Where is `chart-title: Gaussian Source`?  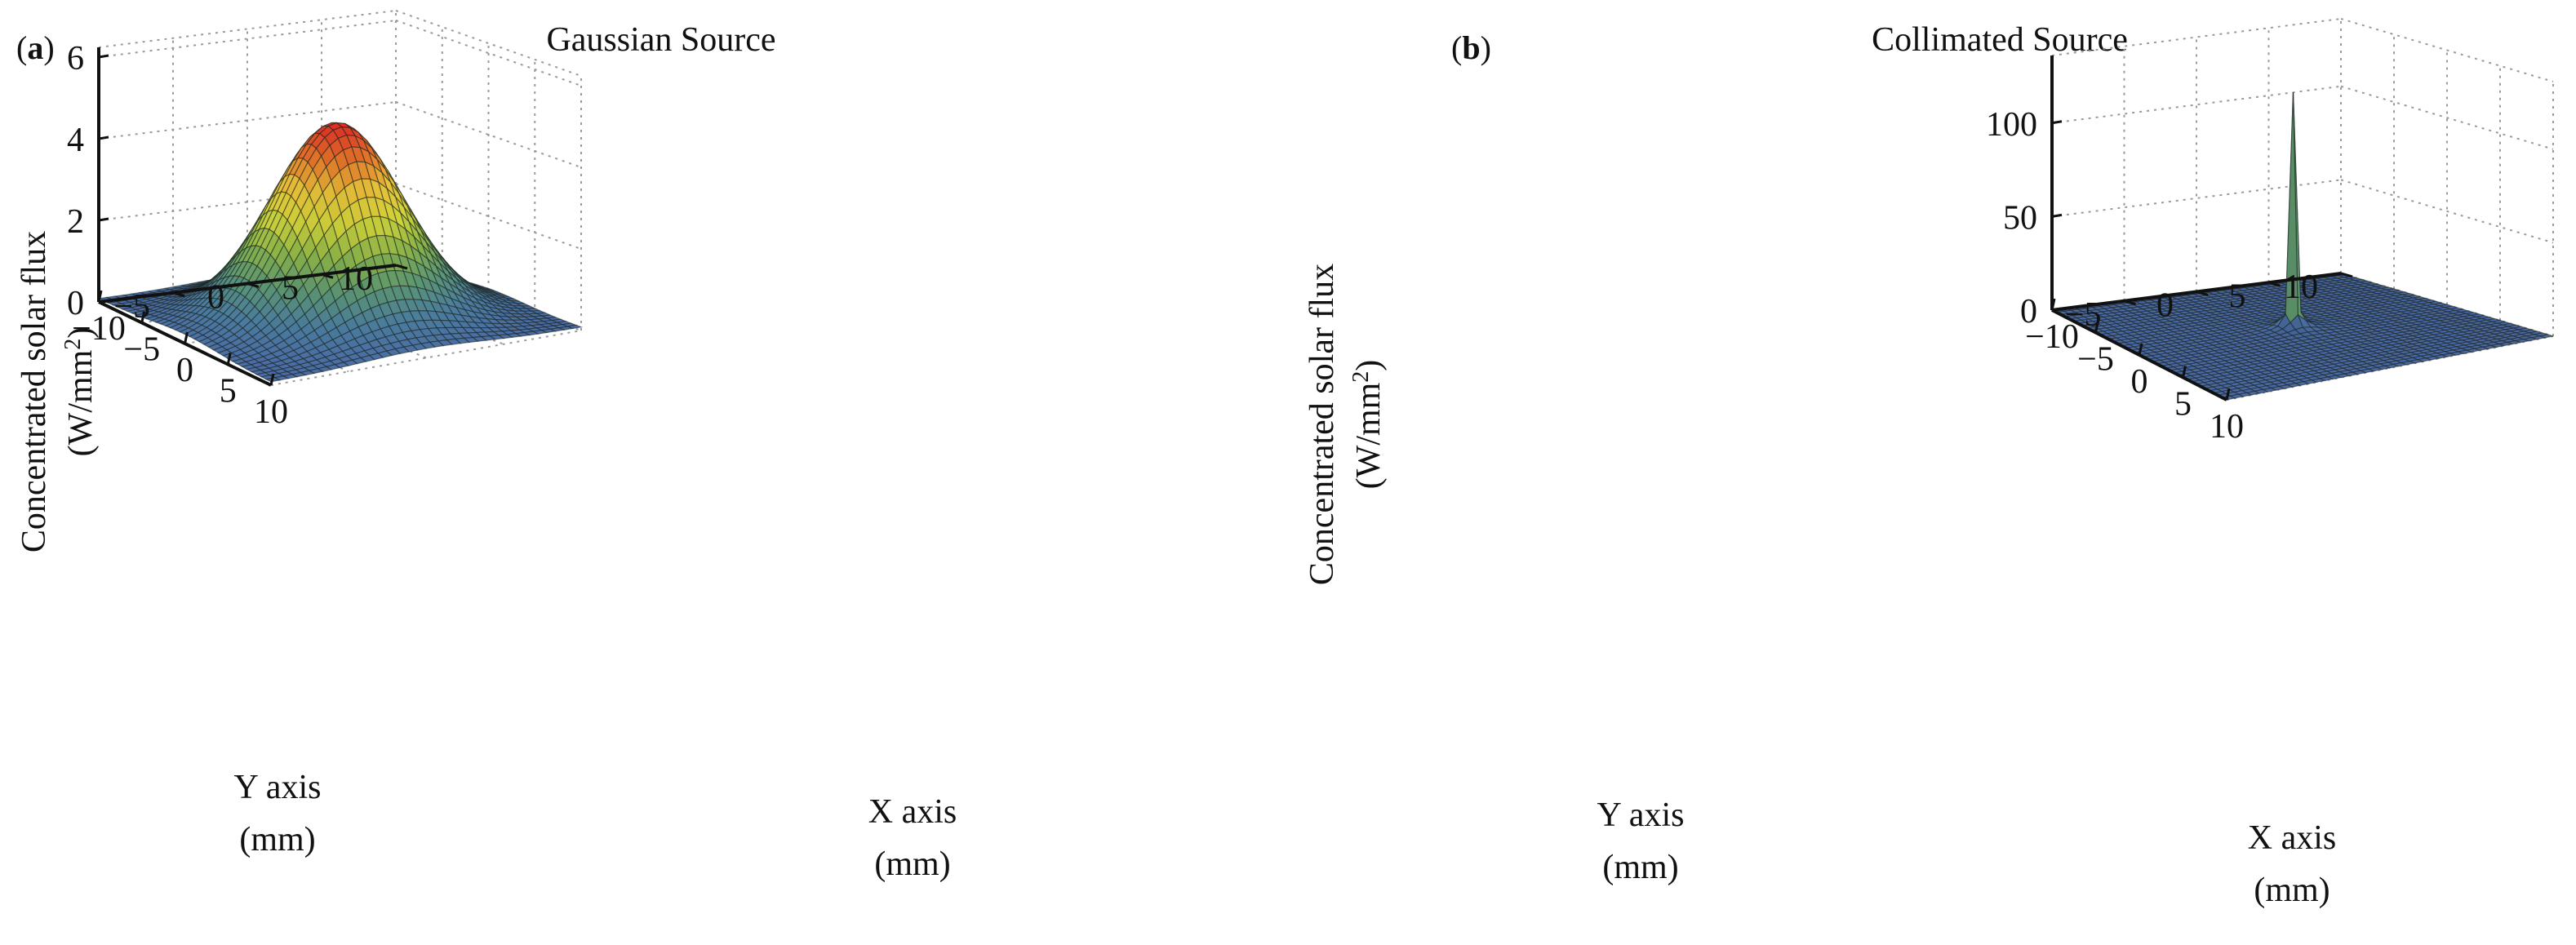
chart-title: Gaussian Source is located at coordinates (660, 40).